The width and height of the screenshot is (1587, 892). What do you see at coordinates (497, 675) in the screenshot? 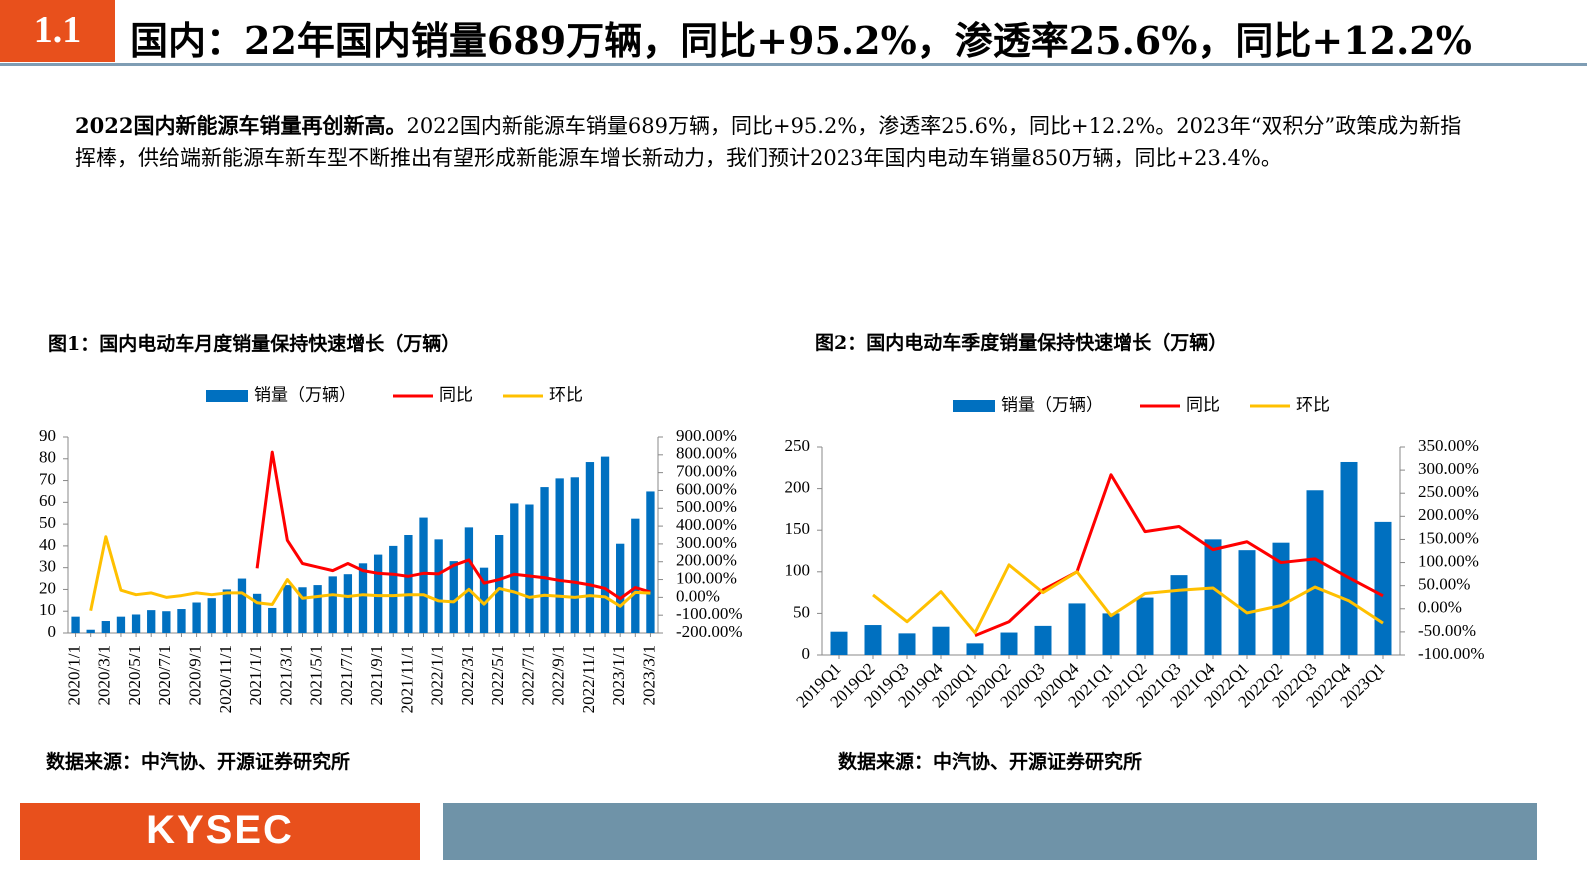
I see `x-tick-label: 2022/5/1` at bounding box center [497, 675].